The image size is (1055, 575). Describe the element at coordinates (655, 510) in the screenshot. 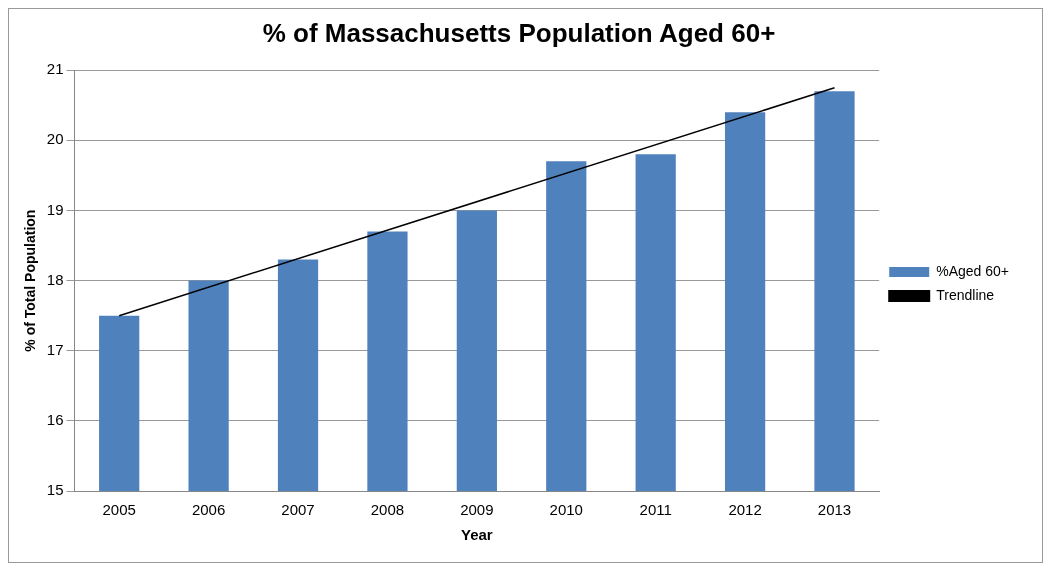

I see `x-tick-label: 2011` at that location.